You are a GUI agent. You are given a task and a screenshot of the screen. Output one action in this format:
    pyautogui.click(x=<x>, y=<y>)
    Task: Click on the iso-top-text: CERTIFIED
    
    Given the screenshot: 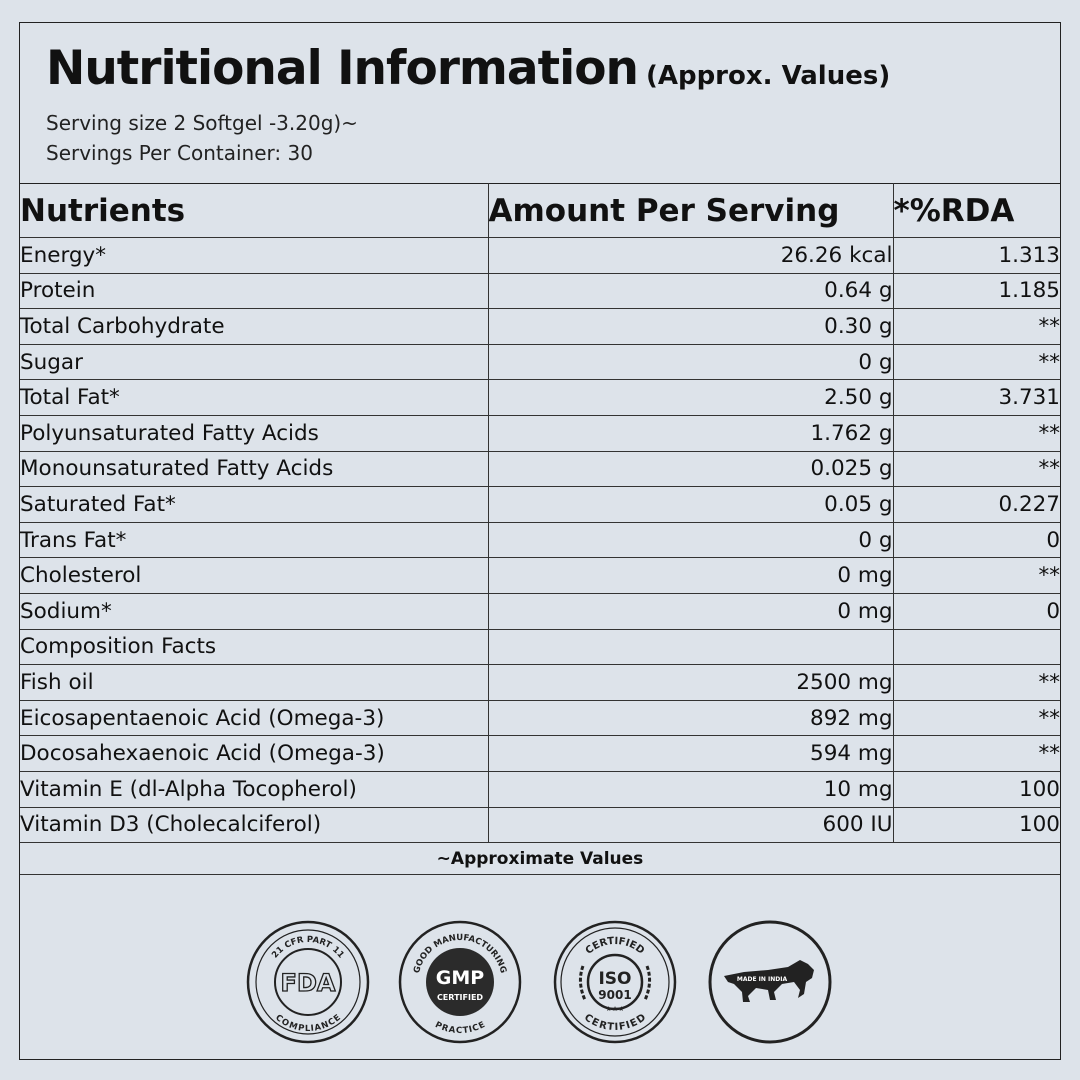 What is the action you would take?
    pyautogui.click(x=615, y=946)
    